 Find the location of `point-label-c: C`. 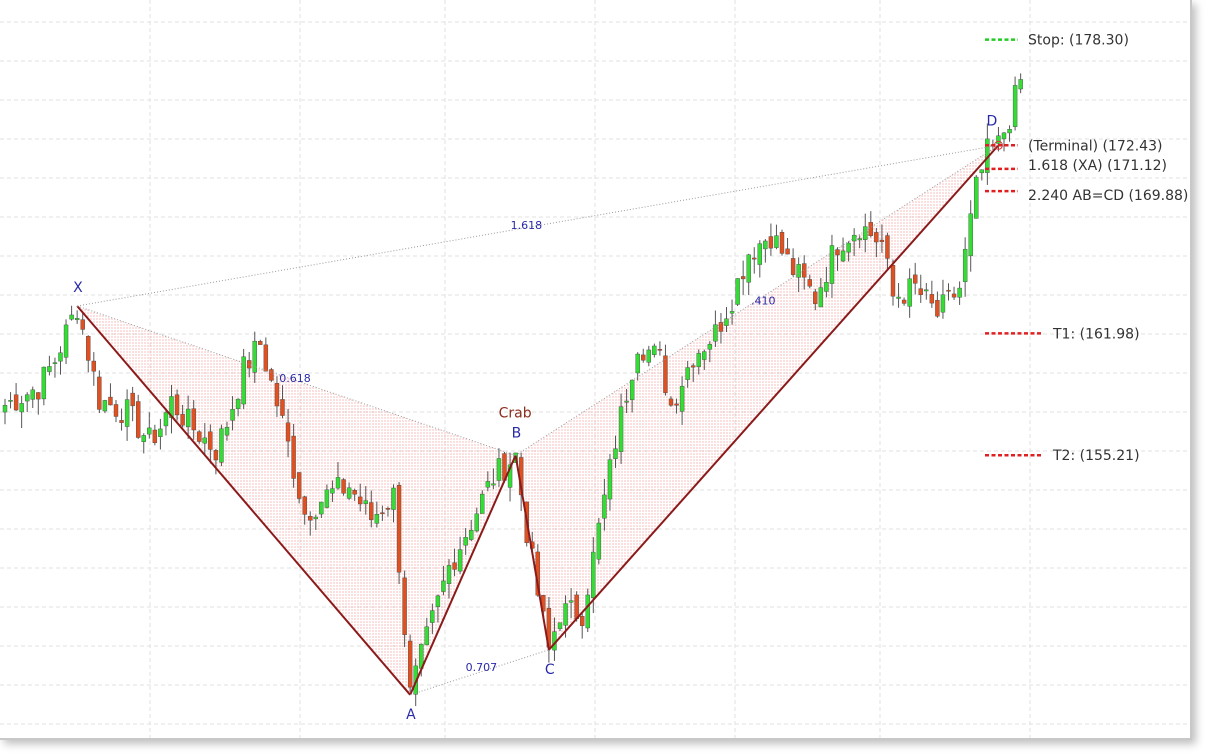

point-label-c: C is located at coordinates (550, 670).